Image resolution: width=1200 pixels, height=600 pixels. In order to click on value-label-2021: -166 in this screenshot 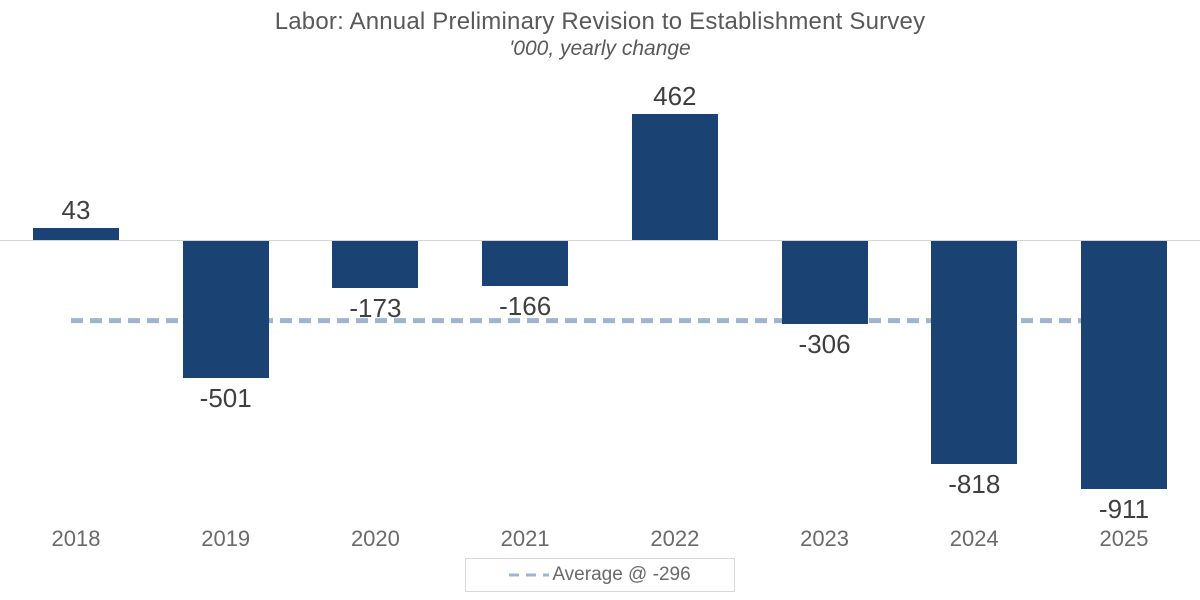, I will do `click(525, 306)`.